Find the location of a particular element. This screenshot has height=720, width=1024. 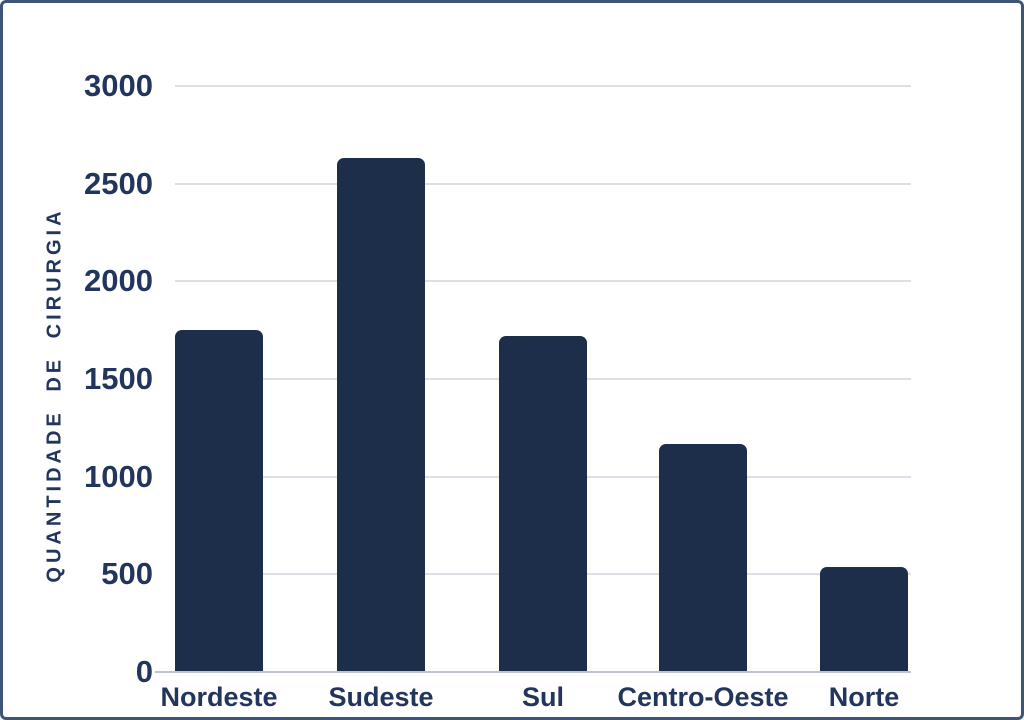

y-tick-label-2500: 2500 is located at coordinates (118, 183).